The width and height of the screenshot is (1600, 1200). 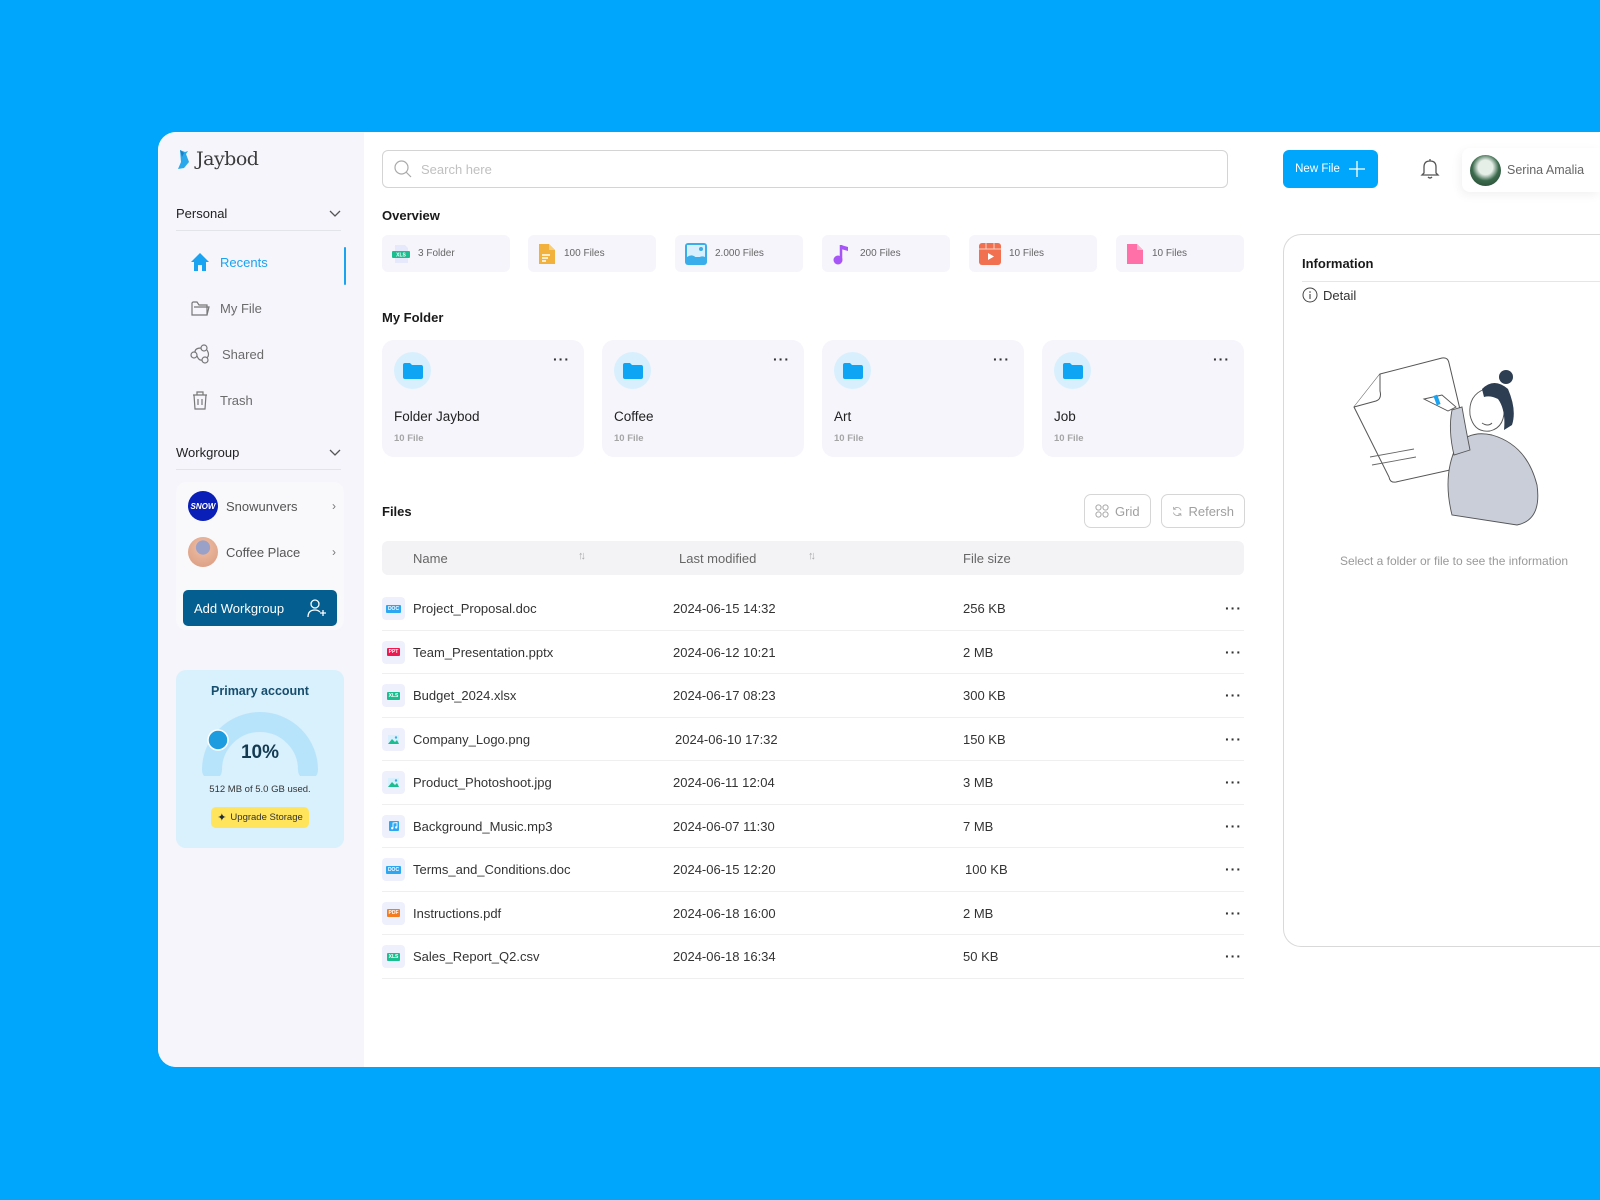 What do you see at coordinates (1338, 263) in the screenshot?
I see `information-title: Information` at bounding box center [1338, 263].